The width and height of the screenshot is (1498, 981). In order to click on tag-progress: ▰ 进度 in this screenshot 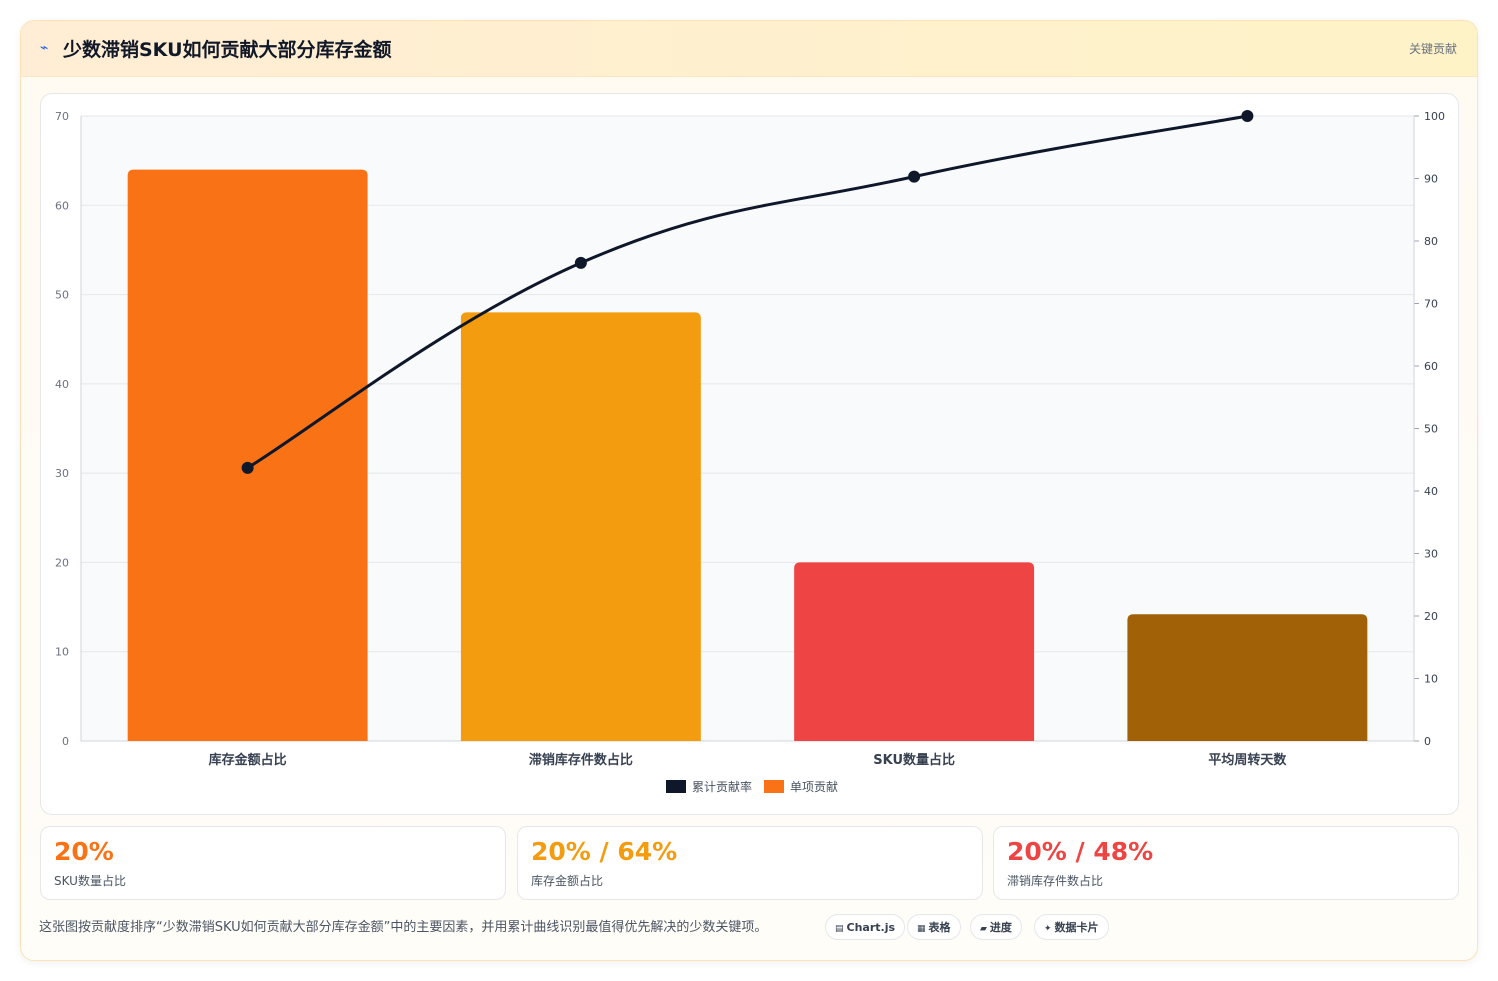, I will do `click(996, 927)`.